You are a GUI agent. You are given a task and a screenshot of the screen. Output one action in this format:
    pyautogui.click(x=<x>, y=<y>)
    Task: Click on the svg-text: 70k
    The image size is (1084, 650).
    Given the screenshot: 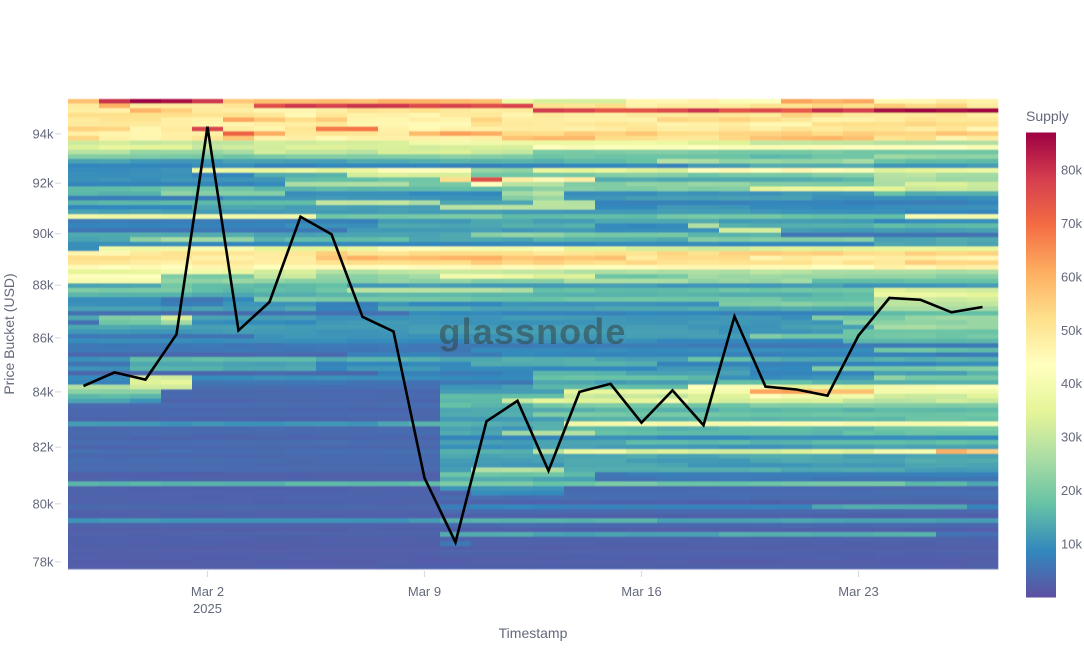 What is the action you would take?
    pyautogui.click(x=1071, y=223)
    